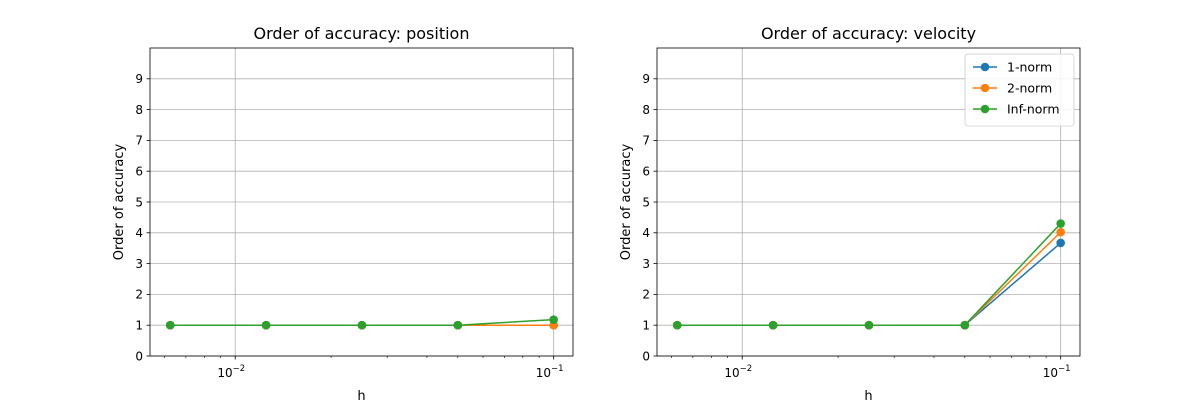  Describe the element at coordinates (1029, 67) in the screenshot. I see `legend-label: 1-norm` at that location.